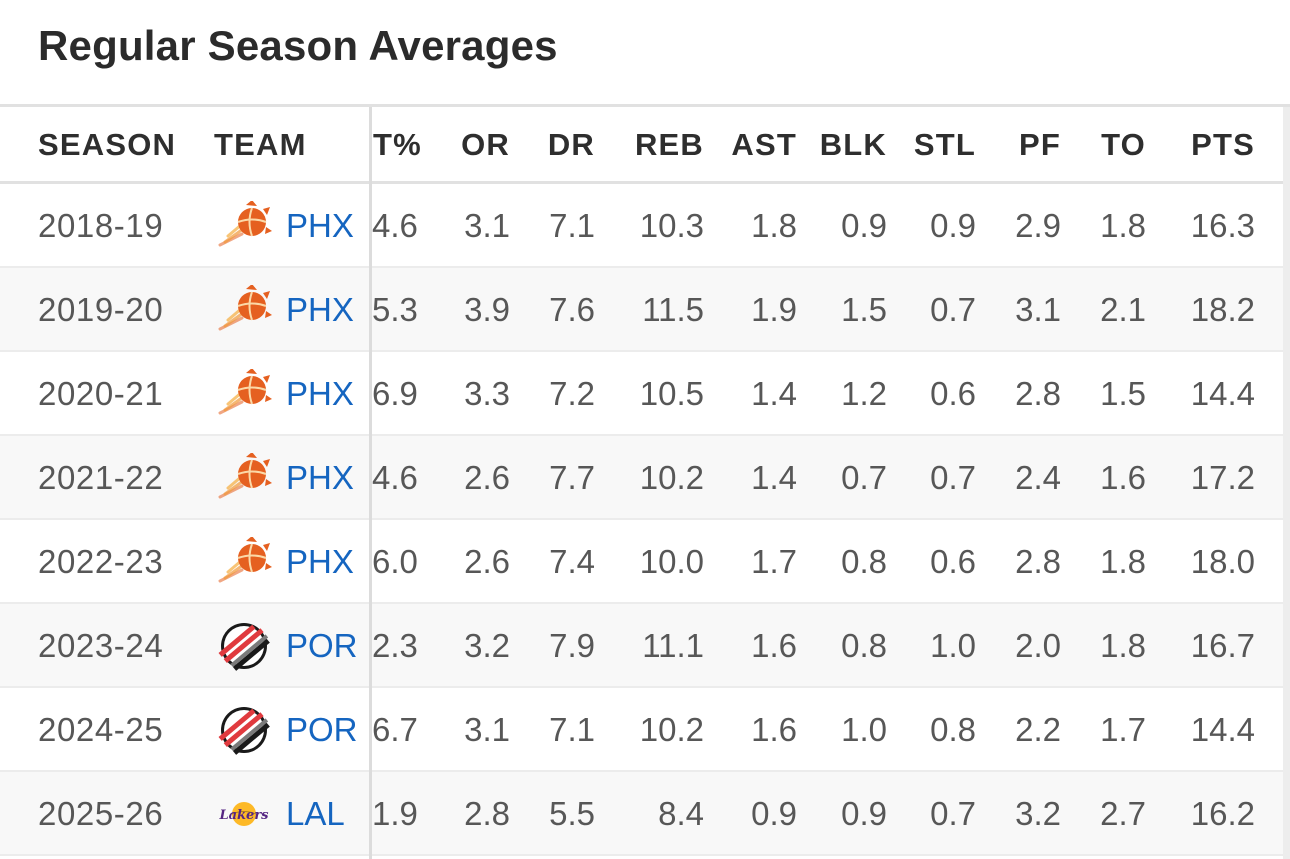 This screenshot has width=1290, height=859. What do you see at coordinates (953, 645) in the screenshot?
I see `stat-stl-cell: 1.0` at bounding box center [953, 645].